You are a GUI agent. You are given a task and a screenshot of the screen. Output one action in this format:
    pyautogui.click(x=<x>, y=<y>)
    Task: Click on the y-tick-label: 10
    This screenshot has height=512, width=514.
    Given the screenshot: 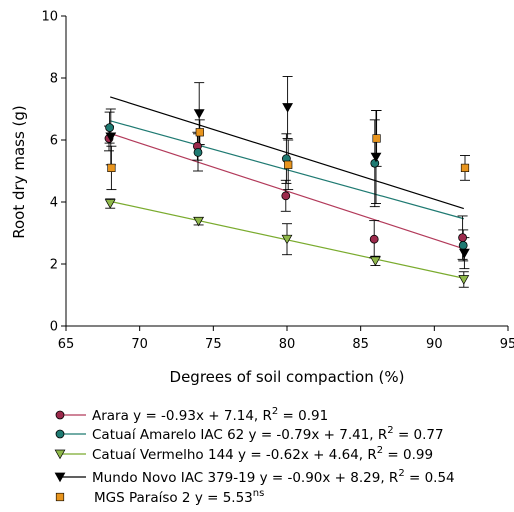 What is the action you would take?
    pyautogui.click(x=49, y=17)
    